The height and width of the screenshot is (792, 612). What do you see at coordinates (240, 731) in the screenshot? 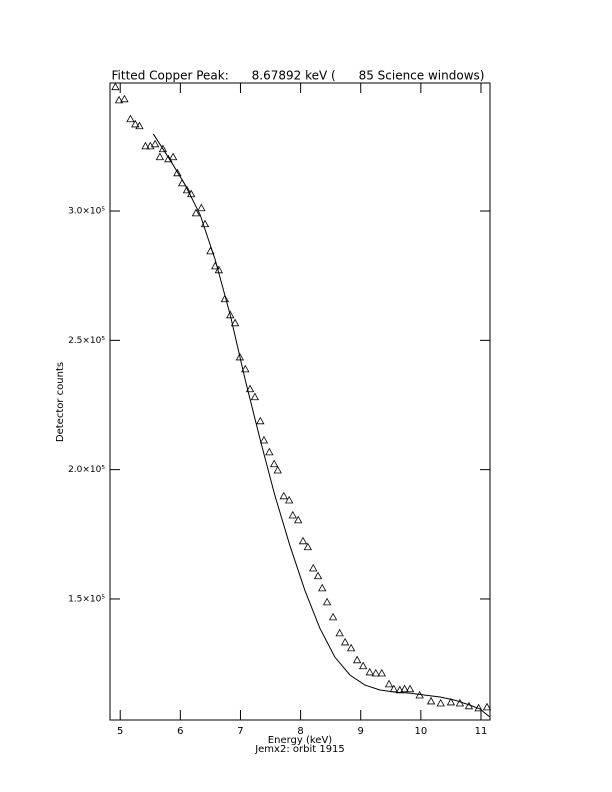
I see `x-tick-label: 7` at bounding box center [240, 731].